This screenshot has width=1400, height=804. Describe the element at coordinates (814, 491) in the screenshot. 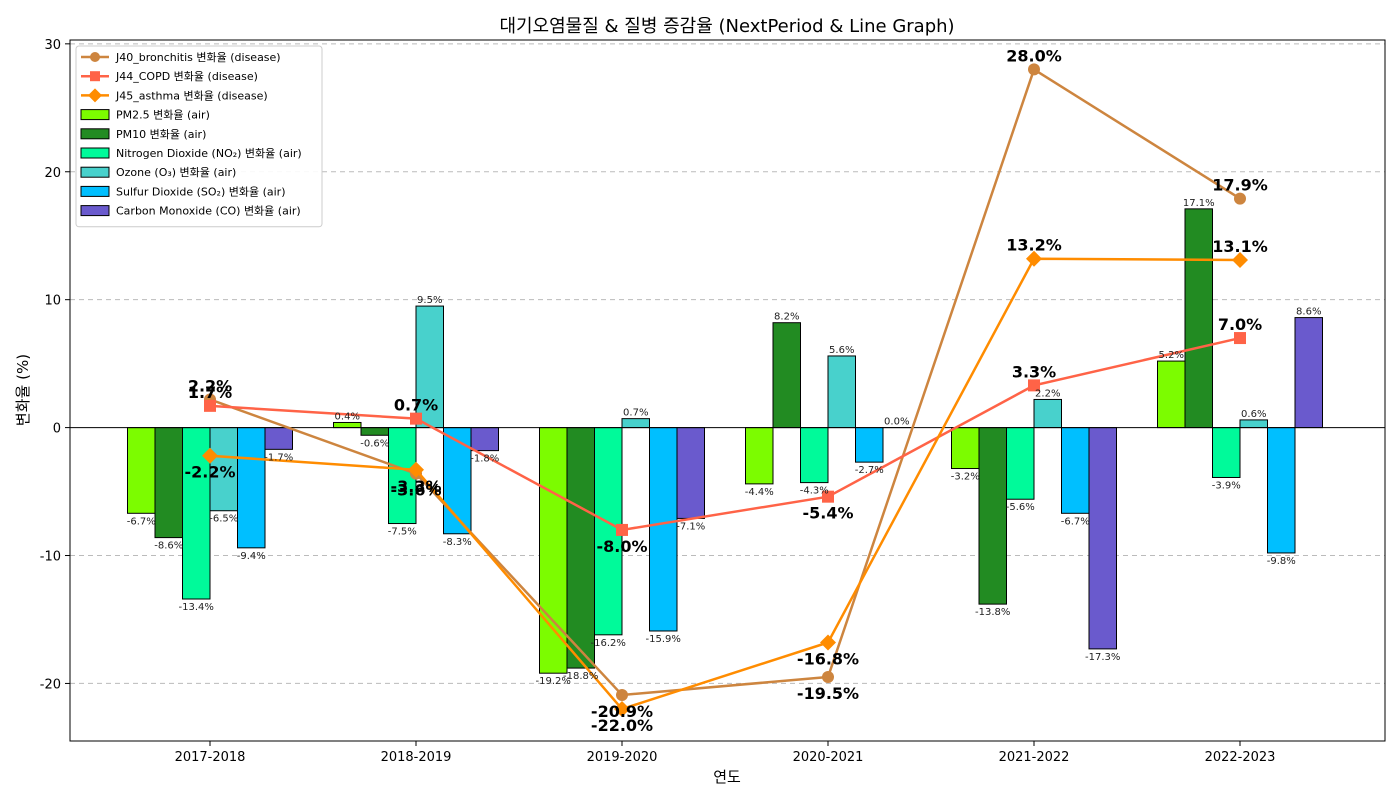

I see `bar-value-label: -4.3%` at that location.